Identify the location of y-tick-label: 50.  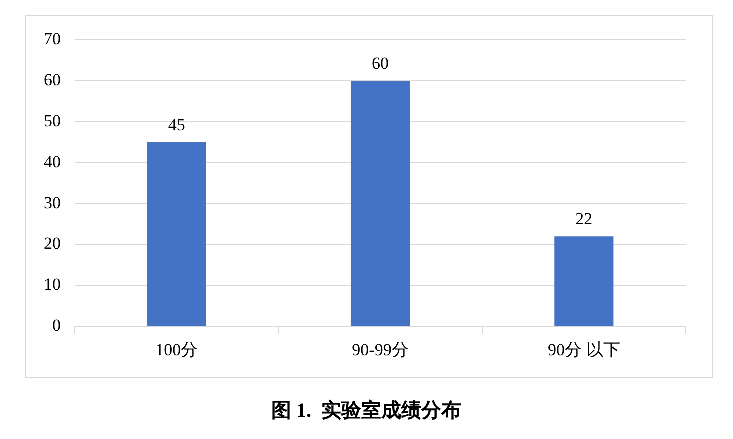
(52, 120).